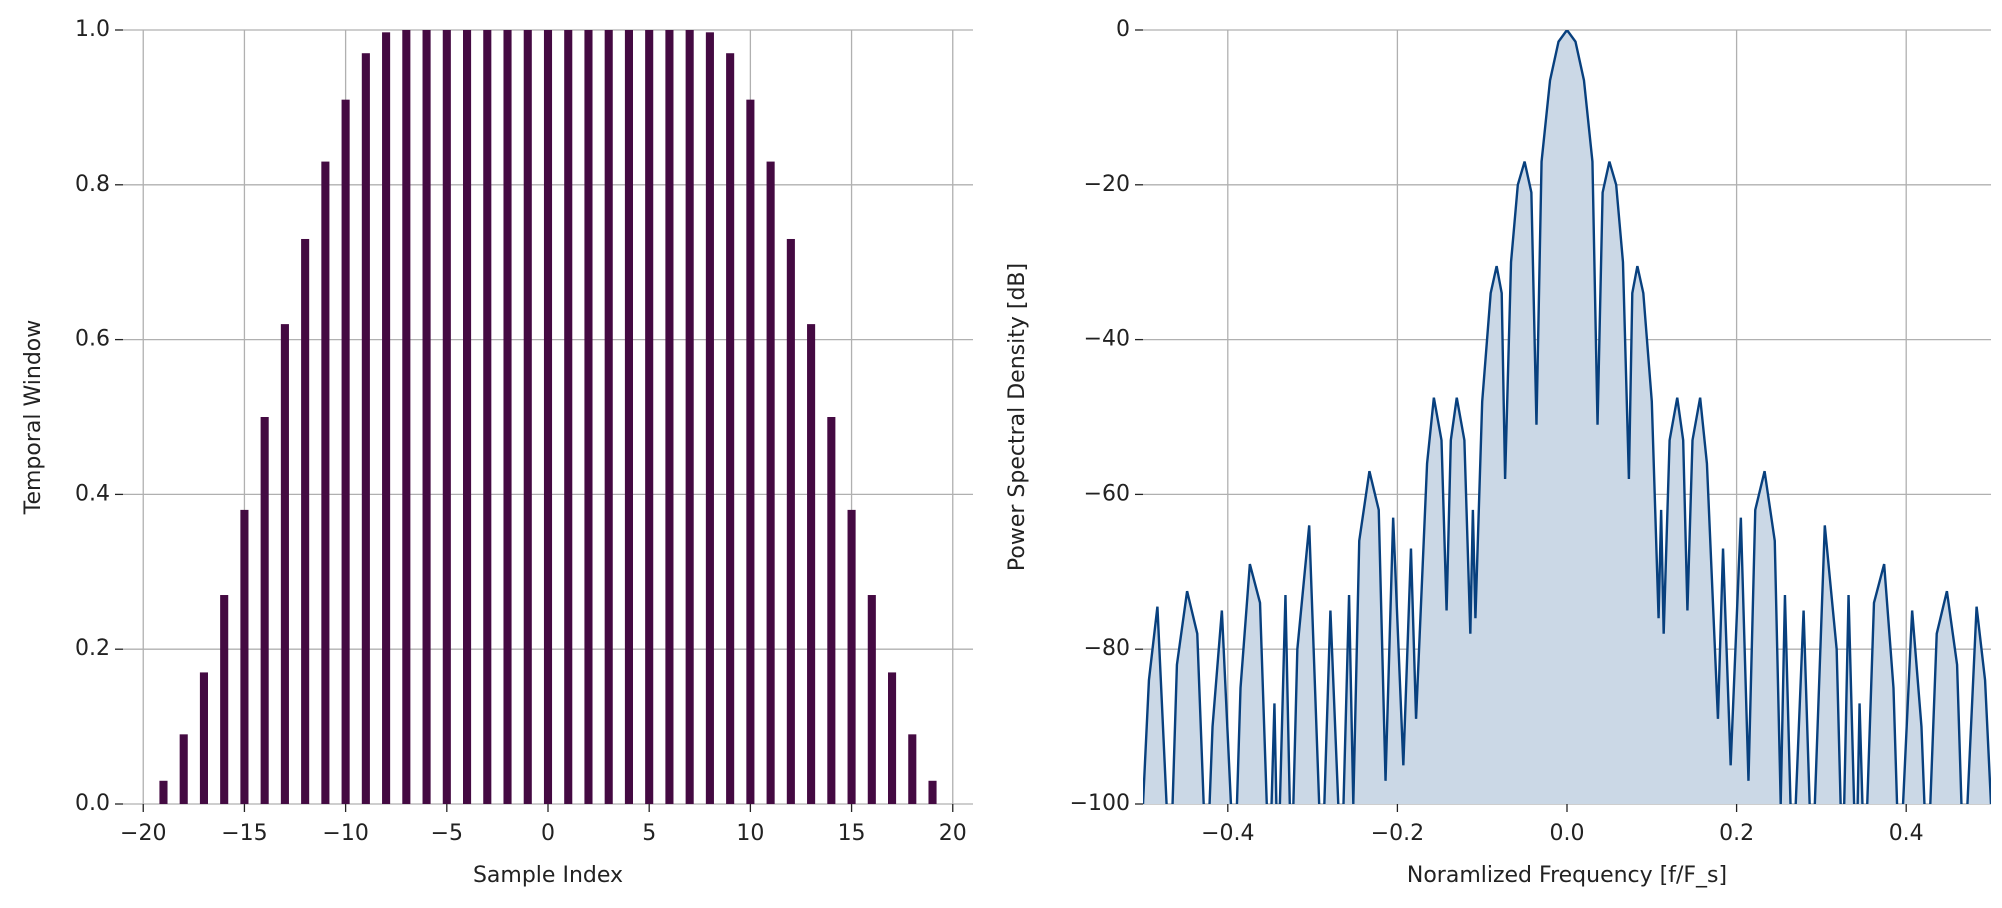 The image size is (2002, 908). Describe the element at coordinates (1100, 803) in the screenshot. I see `y-tick-label: −100` at that location.